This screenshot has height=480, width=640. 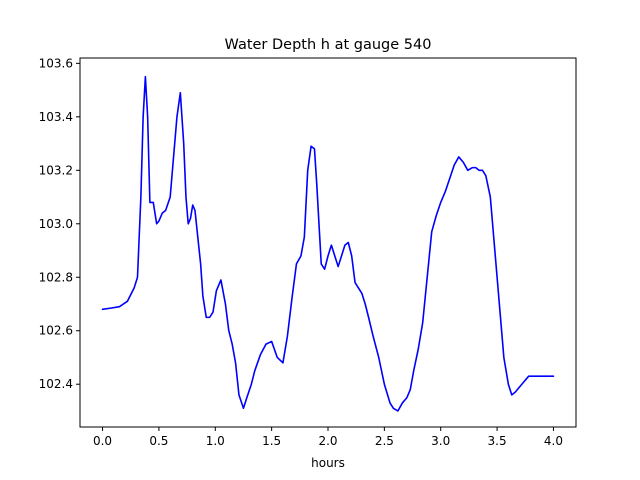 What do you see at coordinates (215, 441) in the screenshot?
I see `x-tick-label: 1.0` at bounding box center [215, 441].